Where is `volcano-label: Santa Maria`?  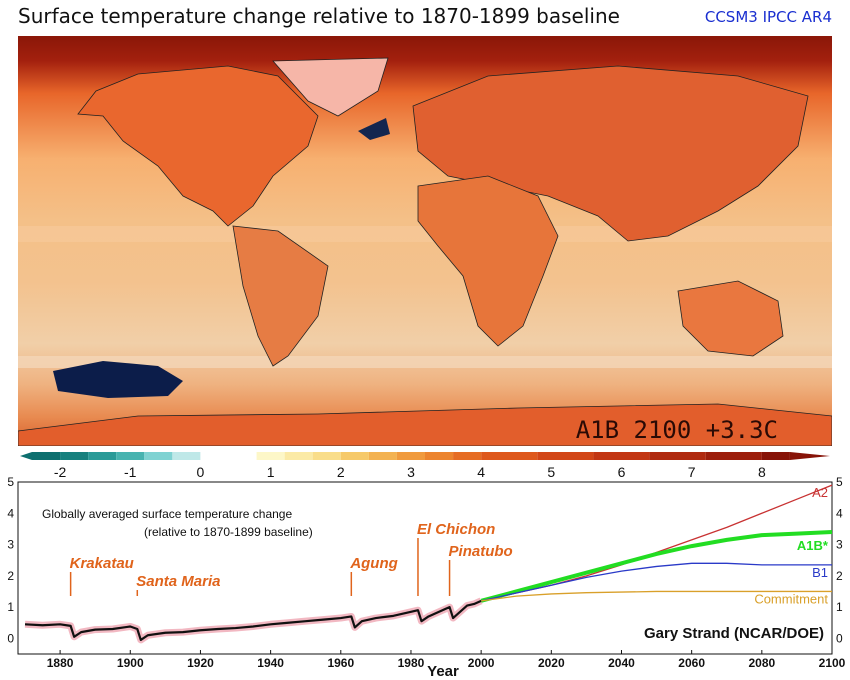 volcano-label: Santa Maria is located at coordinates (178, 581).